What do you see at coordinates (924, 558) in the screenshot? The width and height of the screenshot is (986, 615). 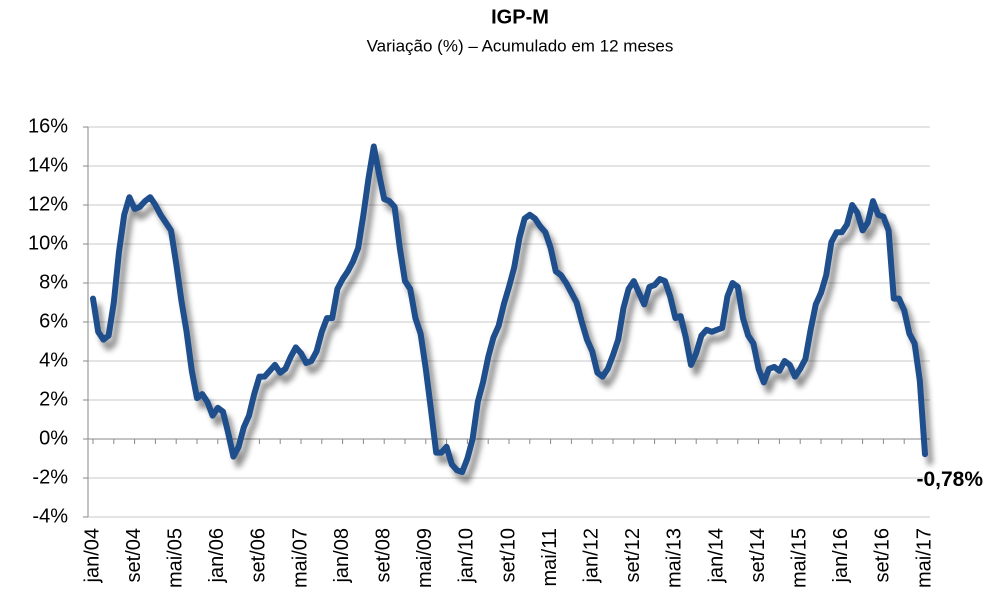 I see `x-tick-label: mai/17` at bounding box center [924, 558].